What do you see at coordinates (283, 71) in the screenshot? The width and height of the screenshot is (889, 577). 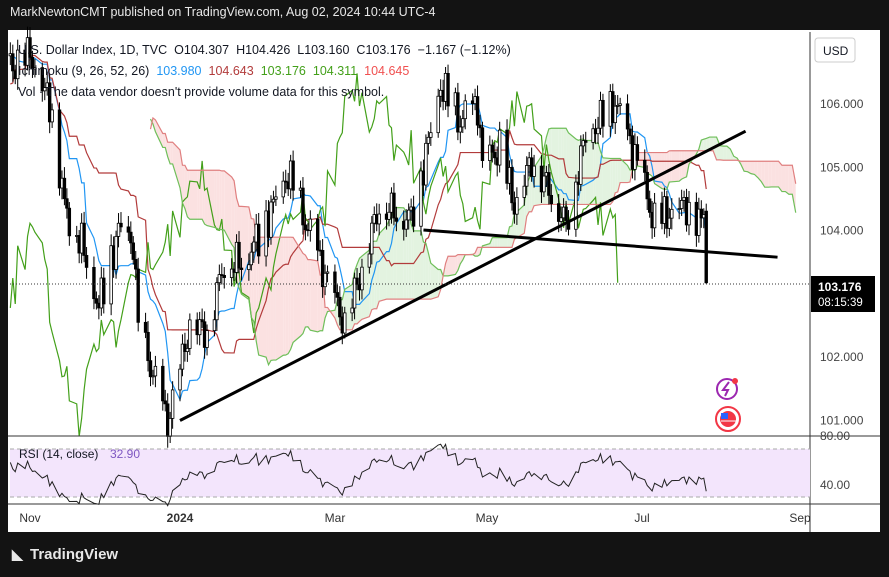 I see `ichimoku-value: 103.176` at bounding box center [283, 71].